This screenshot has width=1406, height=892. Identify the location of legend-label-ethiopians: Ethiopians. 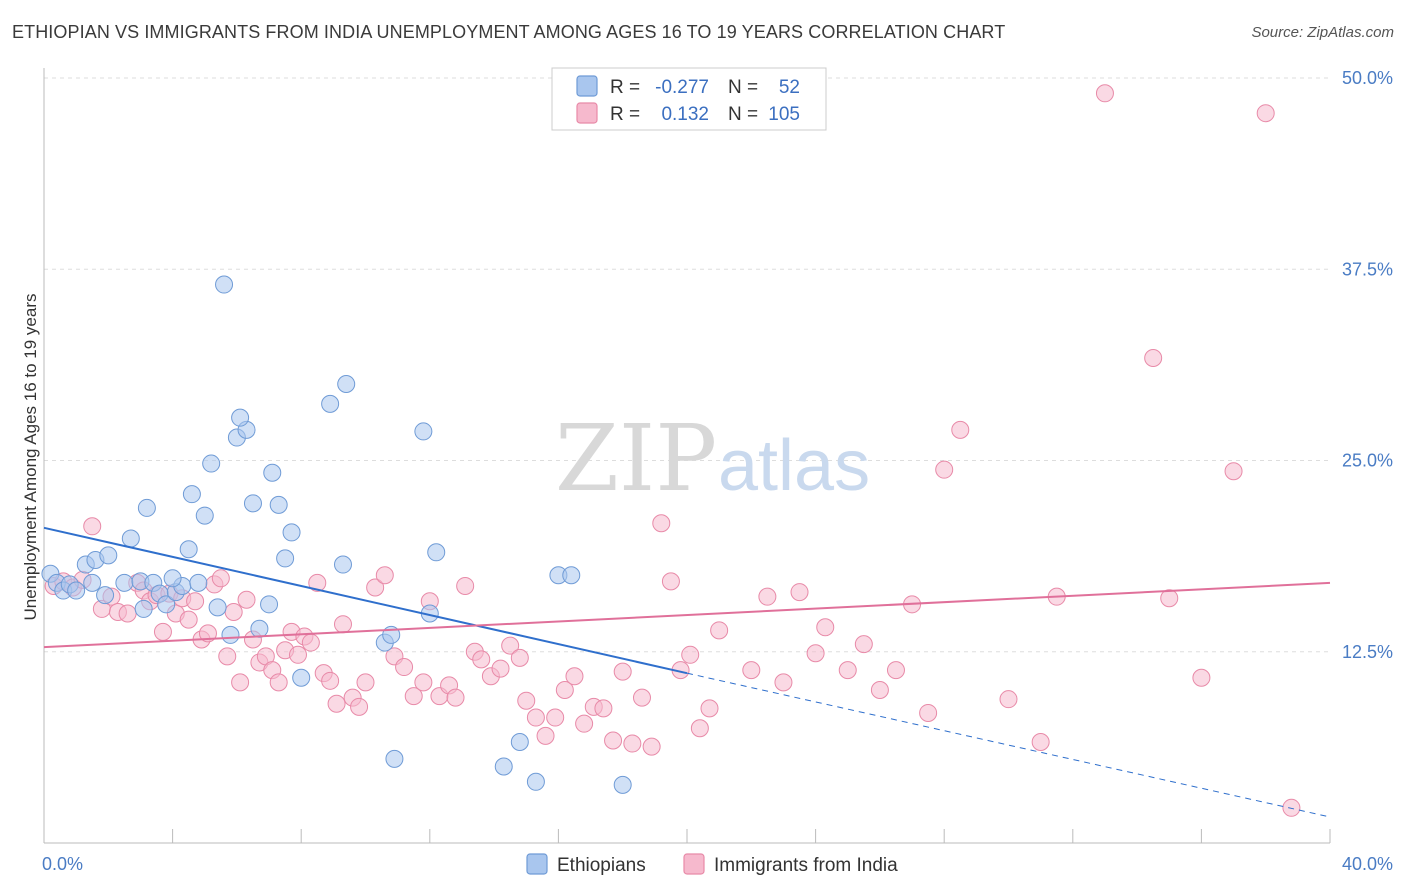
(601, 865).